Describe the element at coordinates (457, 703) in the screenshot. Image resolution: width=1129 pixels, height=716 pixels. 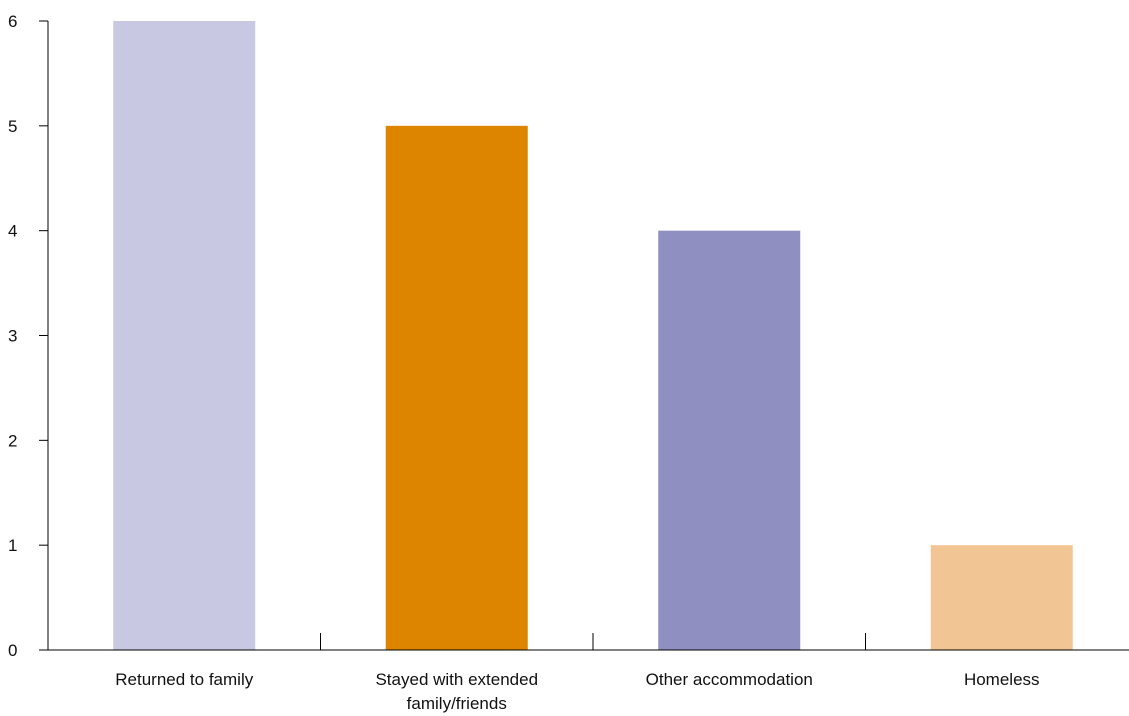
I see `x-category-label: family/friends` at that location.